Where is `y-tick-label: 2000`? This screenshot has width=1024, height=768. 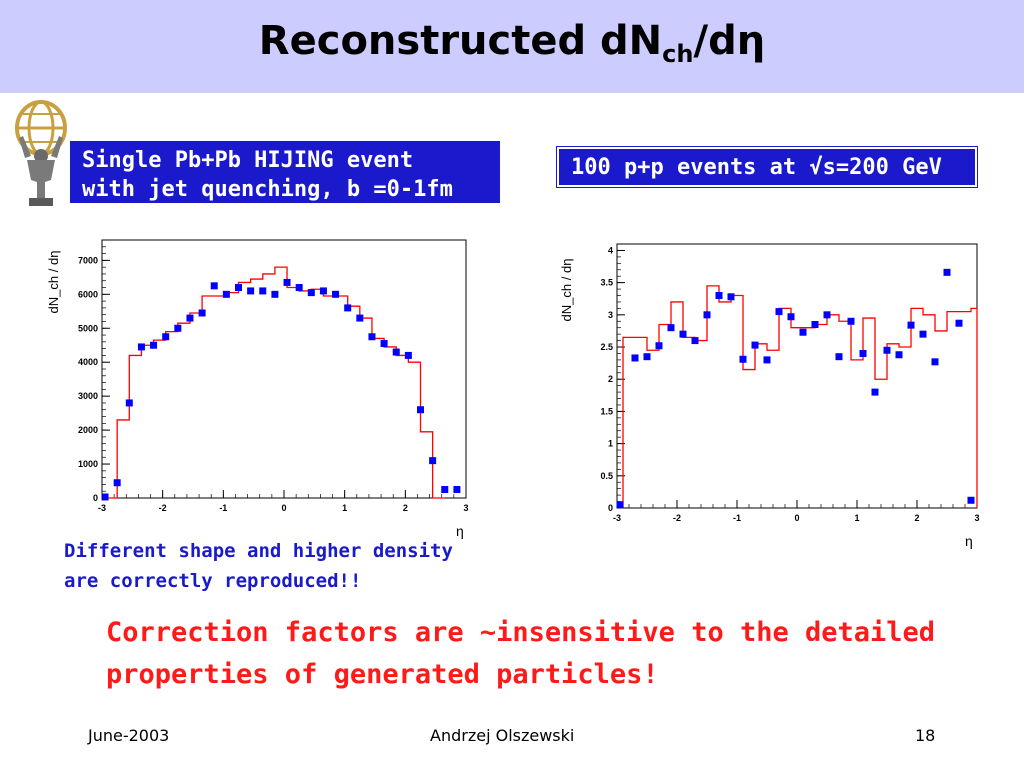 y-tick-label: 2000 is located at coordinates (88, 430).